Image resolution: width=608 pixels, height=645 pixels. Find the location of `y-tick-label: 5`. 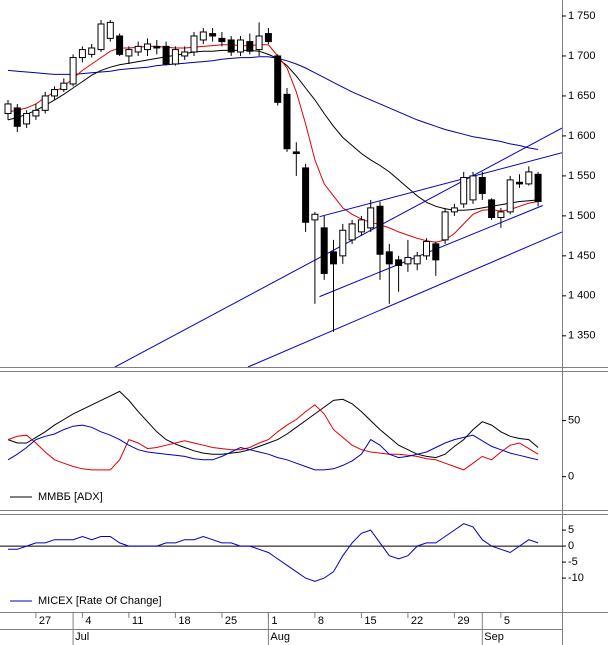

y-tick-label: 5 is located at coordinates (571, 530).